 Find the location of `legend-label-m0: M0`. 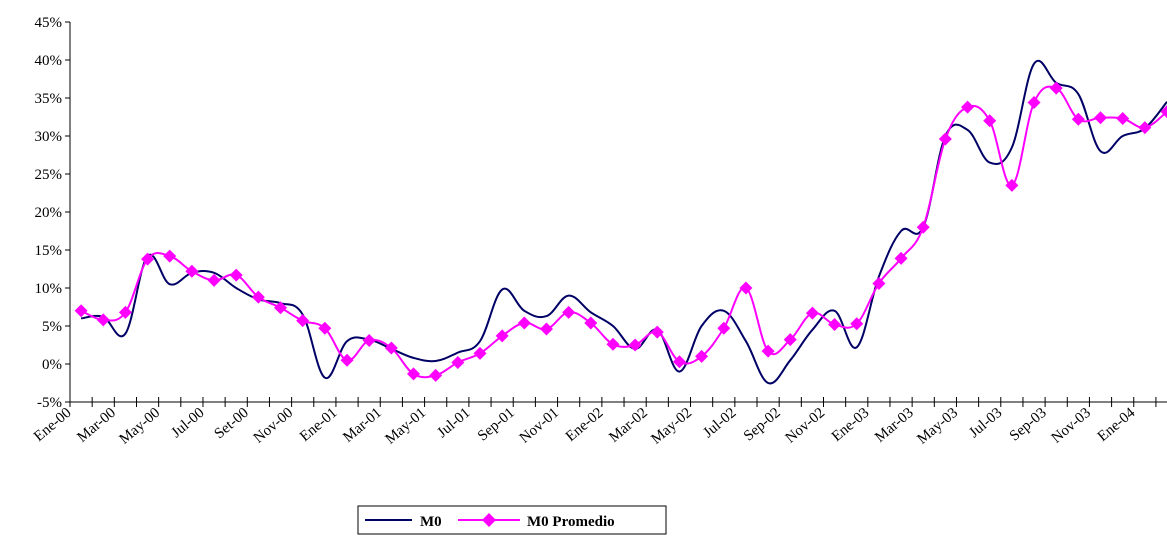

legend-label-m0: M0 is located at coordinates (431, 522).